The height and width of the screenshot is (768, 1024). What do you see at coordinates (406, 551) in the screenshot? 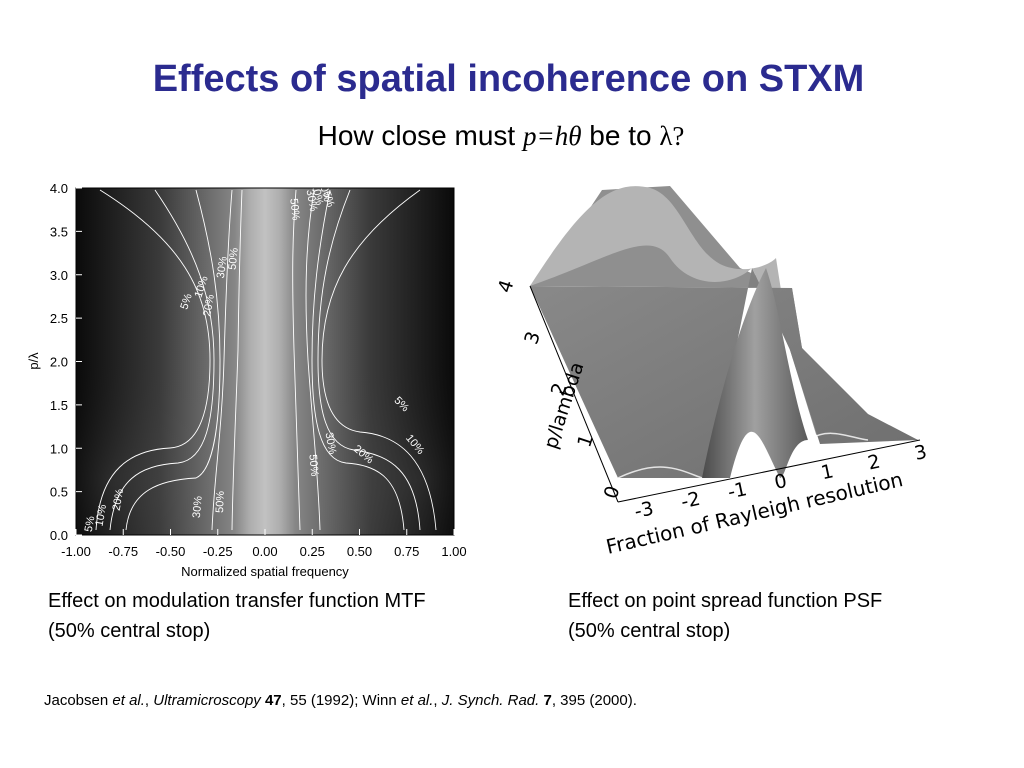
I see `x-tick-label: 0.75` at bounding box center [406, 551].